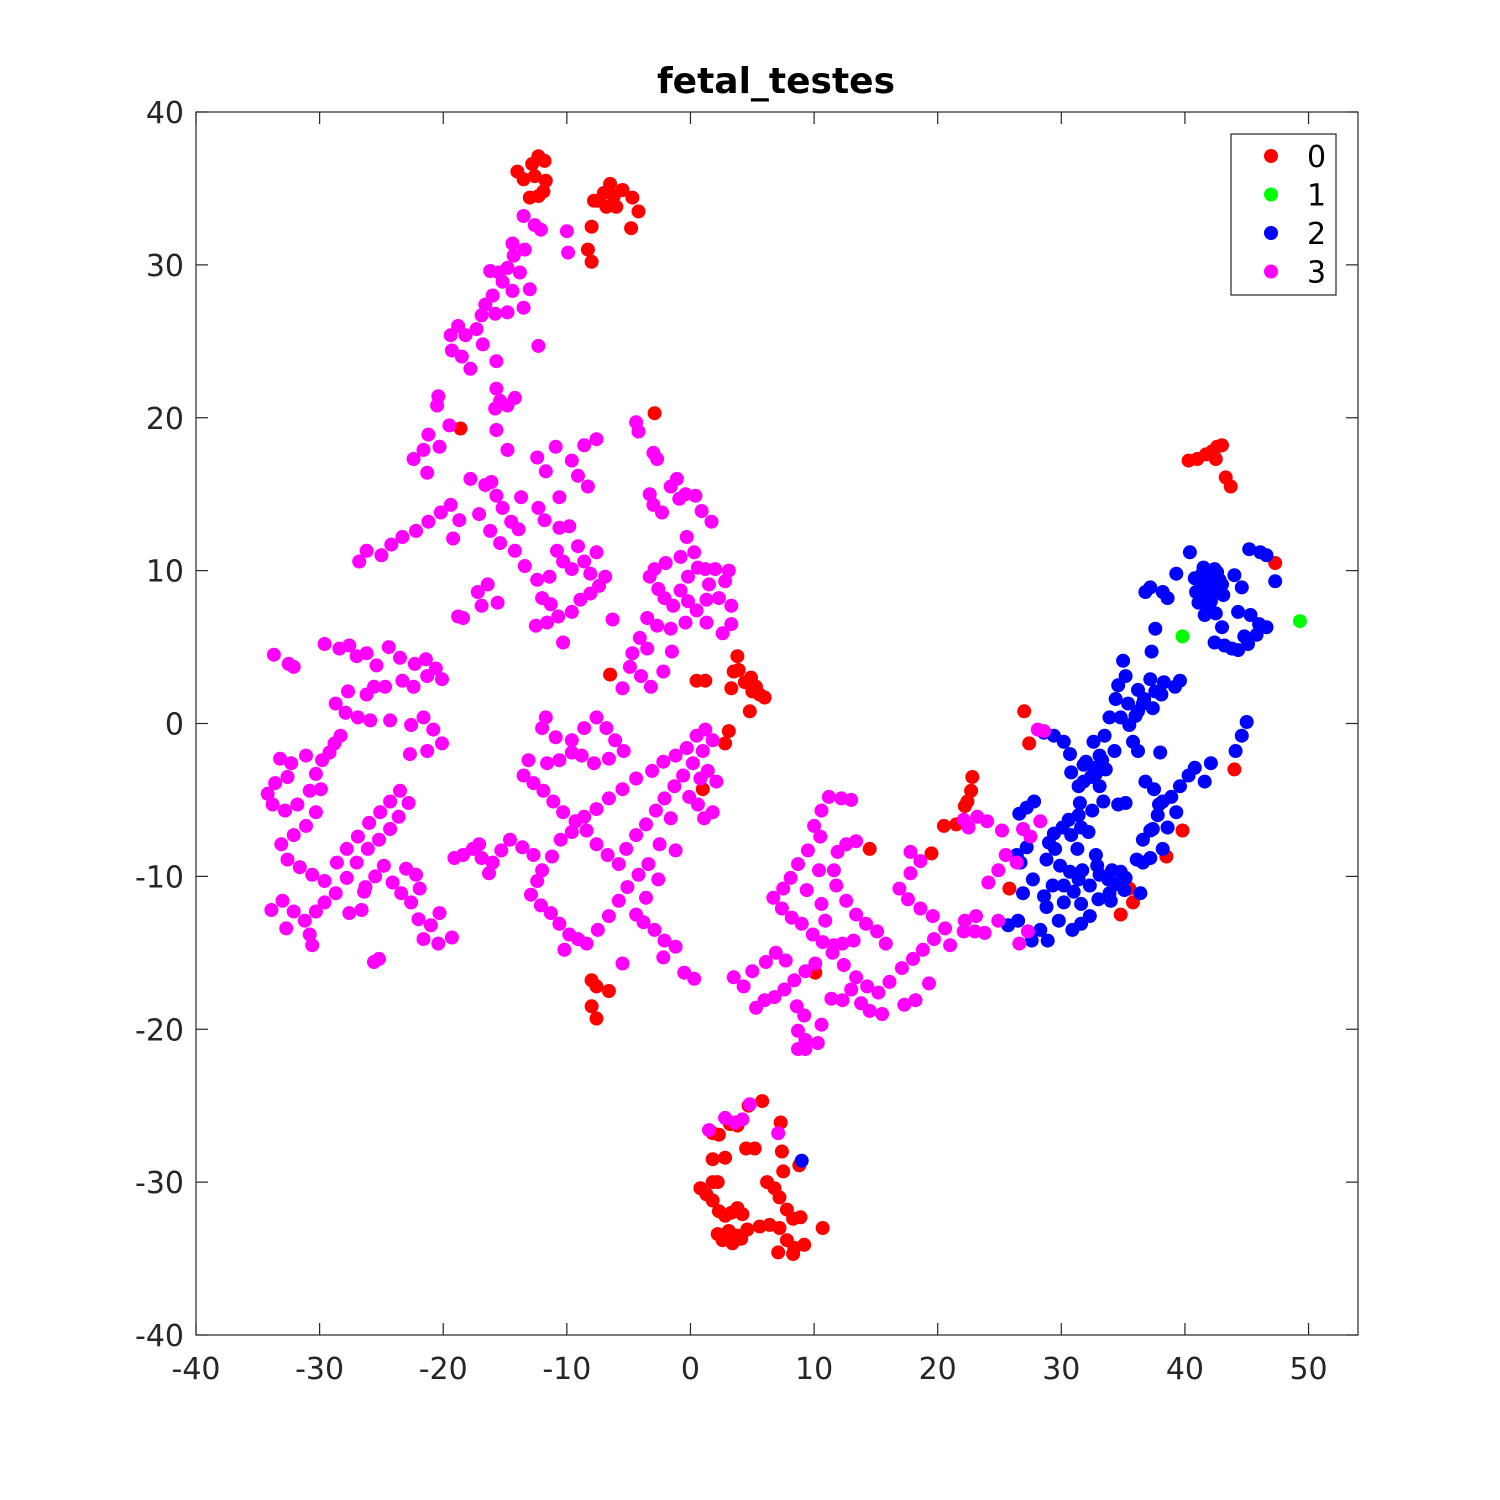 This screenshot has width=1500, height=1500. What do you see at coordinates (165, 572) in the screenshot?
I see `y-tick-label: 10` at bounding box center [165, 572].